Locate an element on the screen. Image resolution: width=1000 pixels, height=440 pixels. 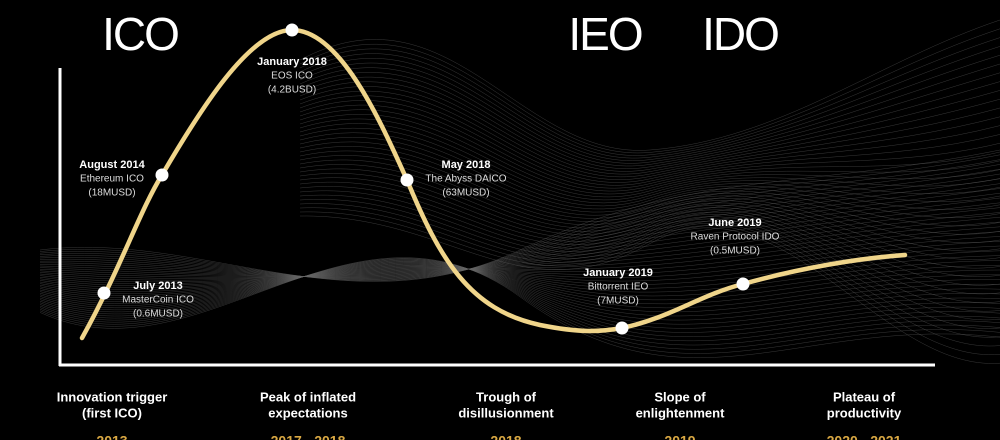
milestone-amount: (4.2BUSD) is located at coordinates (292, 90).